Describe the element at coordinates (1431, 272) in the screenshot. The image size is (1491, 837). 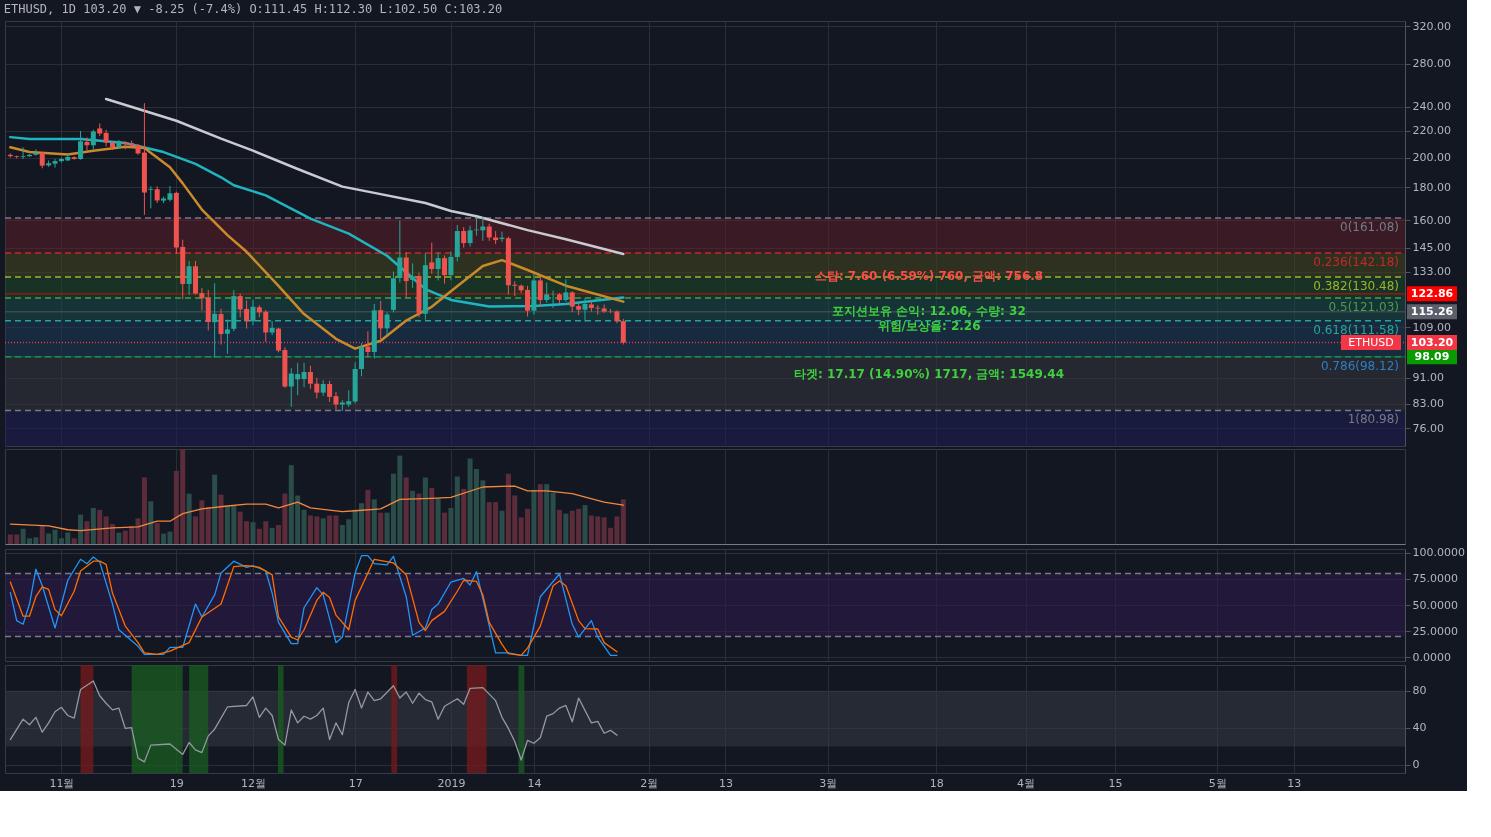
I see `y-tick-label: 133.00` at that location.